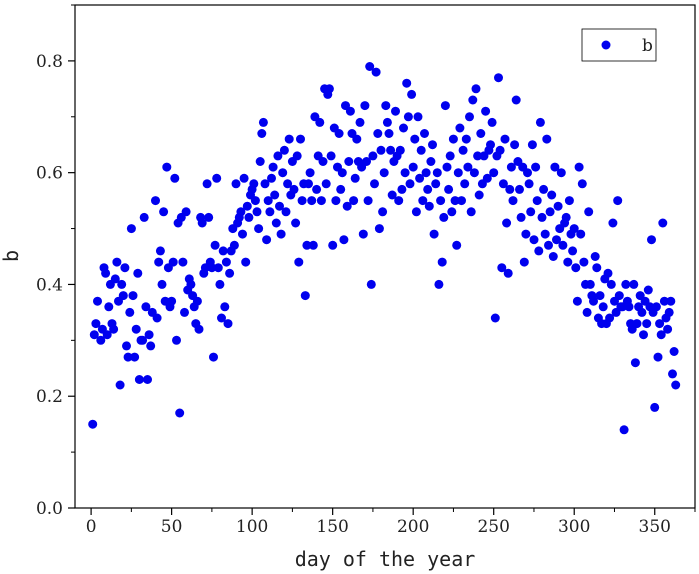  Describe the element at coordinates (574, 527) in the screenshot. I see `x-tick-label: 300` at that location.